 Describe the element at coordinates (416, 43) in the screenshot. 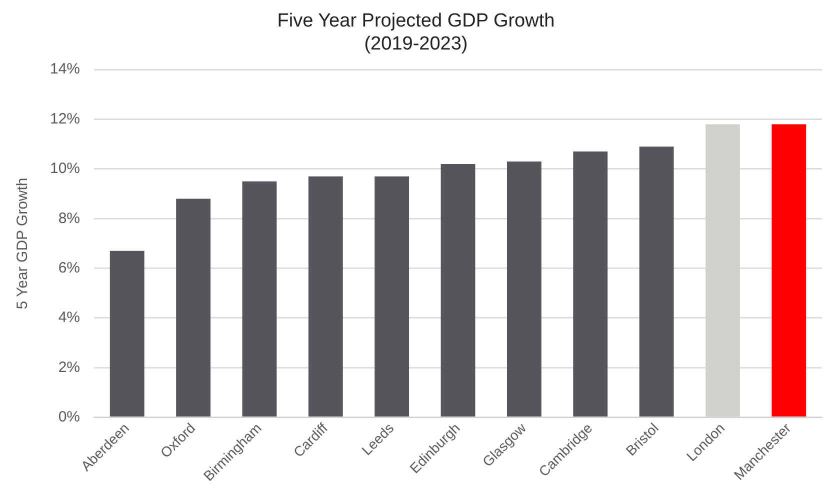

I see `chart-subtitle: (2019-2023)` at that location.